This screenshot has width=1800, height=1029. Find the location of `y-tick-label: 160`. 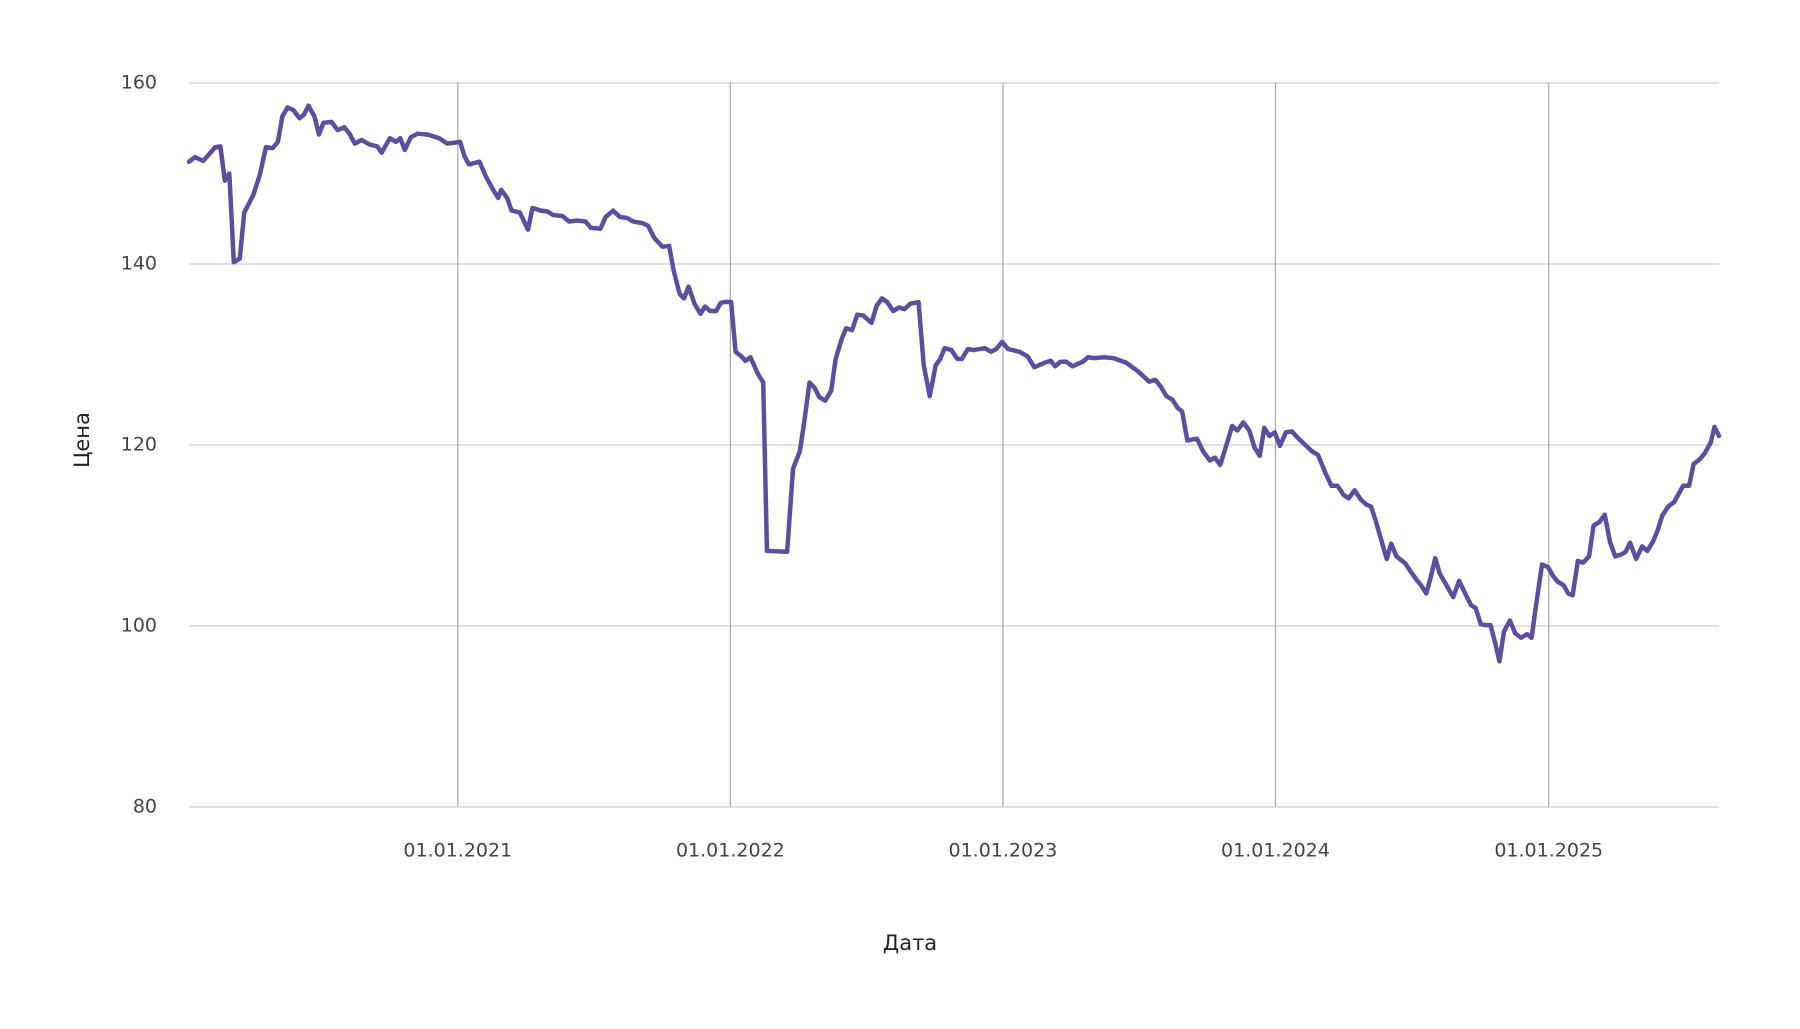

y-tick-label: 160 is located at coordinates (139, 83).